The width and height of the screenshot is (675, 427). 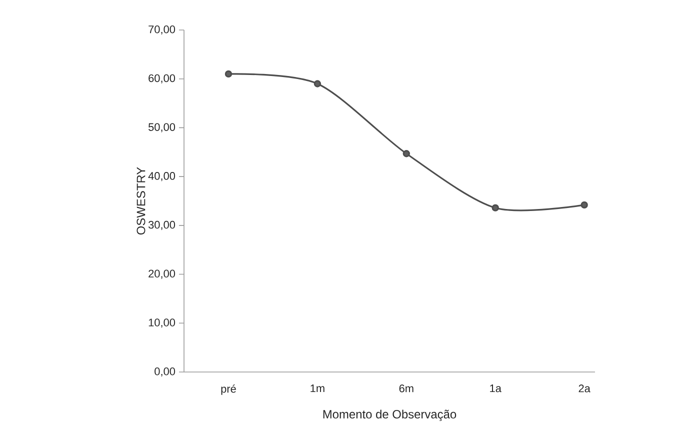 I want to click on y-tick-label: 40,00, so click(x=162, y=177).